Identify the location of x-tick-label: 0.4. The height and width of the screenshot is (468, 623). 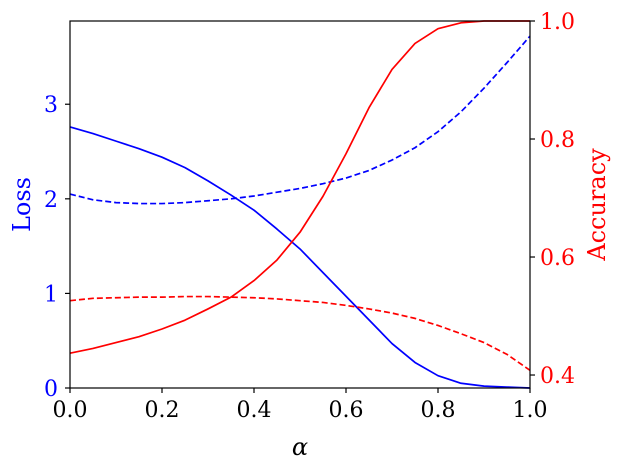
(254, 410).